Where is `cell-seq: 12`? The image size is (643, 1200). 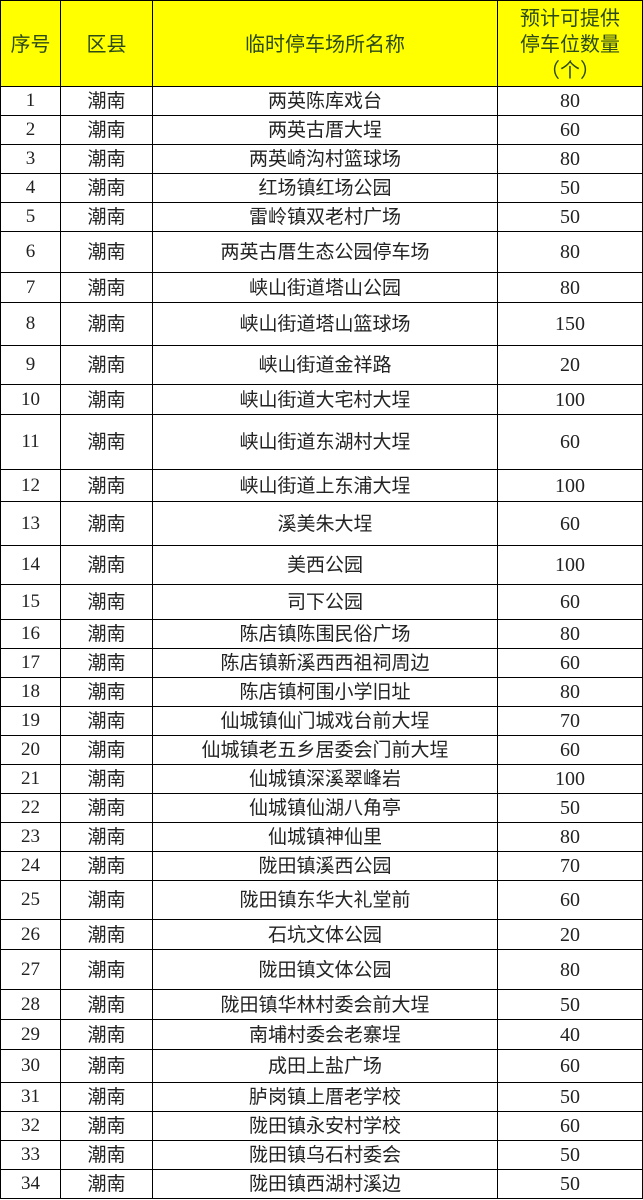 cell-seq: 12 is located at coordinates (30, 485).